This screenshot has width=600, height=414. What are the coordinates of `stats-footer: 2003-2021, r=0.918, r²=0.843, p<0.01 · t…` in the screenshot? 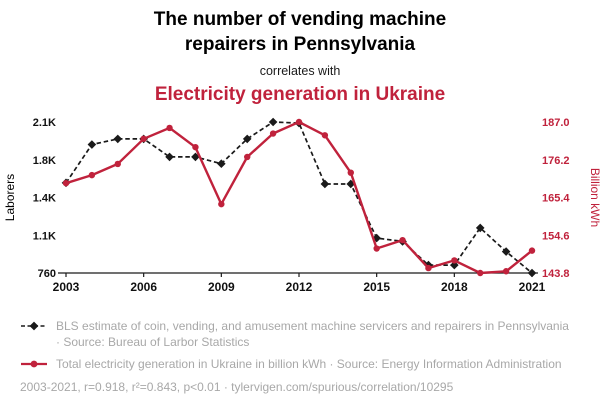 It's located at (237, 387).